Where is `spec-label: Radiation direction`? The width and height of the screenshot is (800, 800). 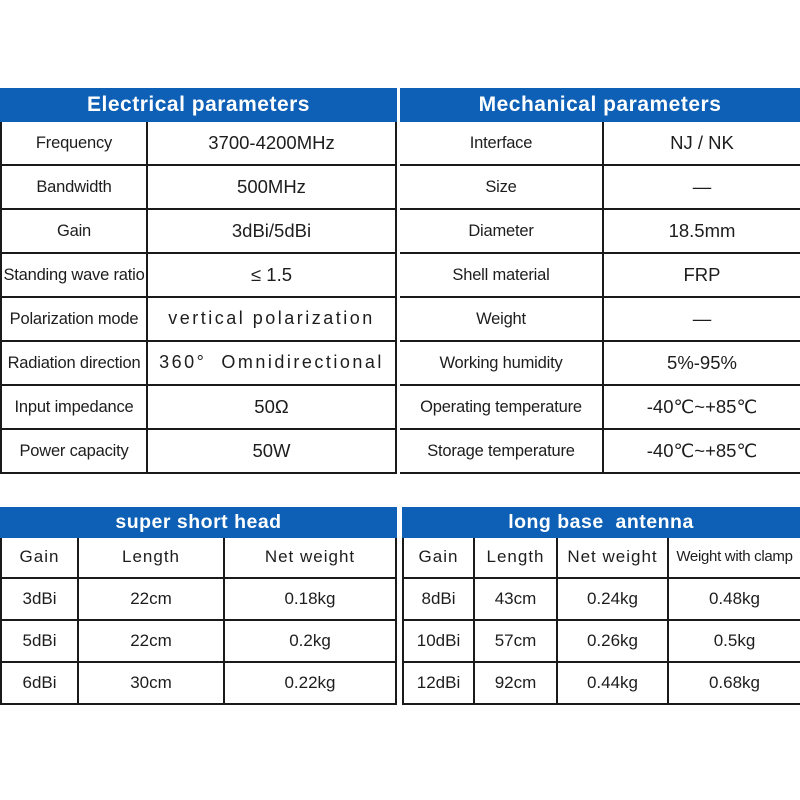 spec-label: Radiation direction is located at coordinates (75, 363).